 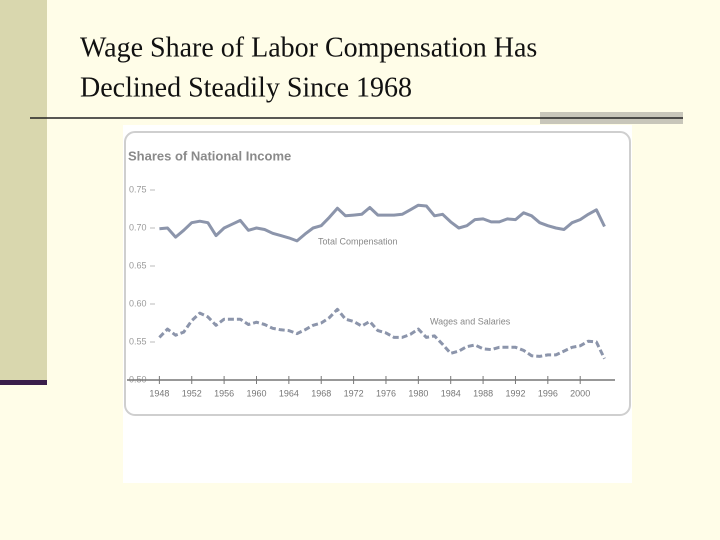 What do you see at coordinates (308, 47) in the screenshot?
I see `slide-title-line: Wage Share of Labor Compensation Has` at bounding box center [308, 47].